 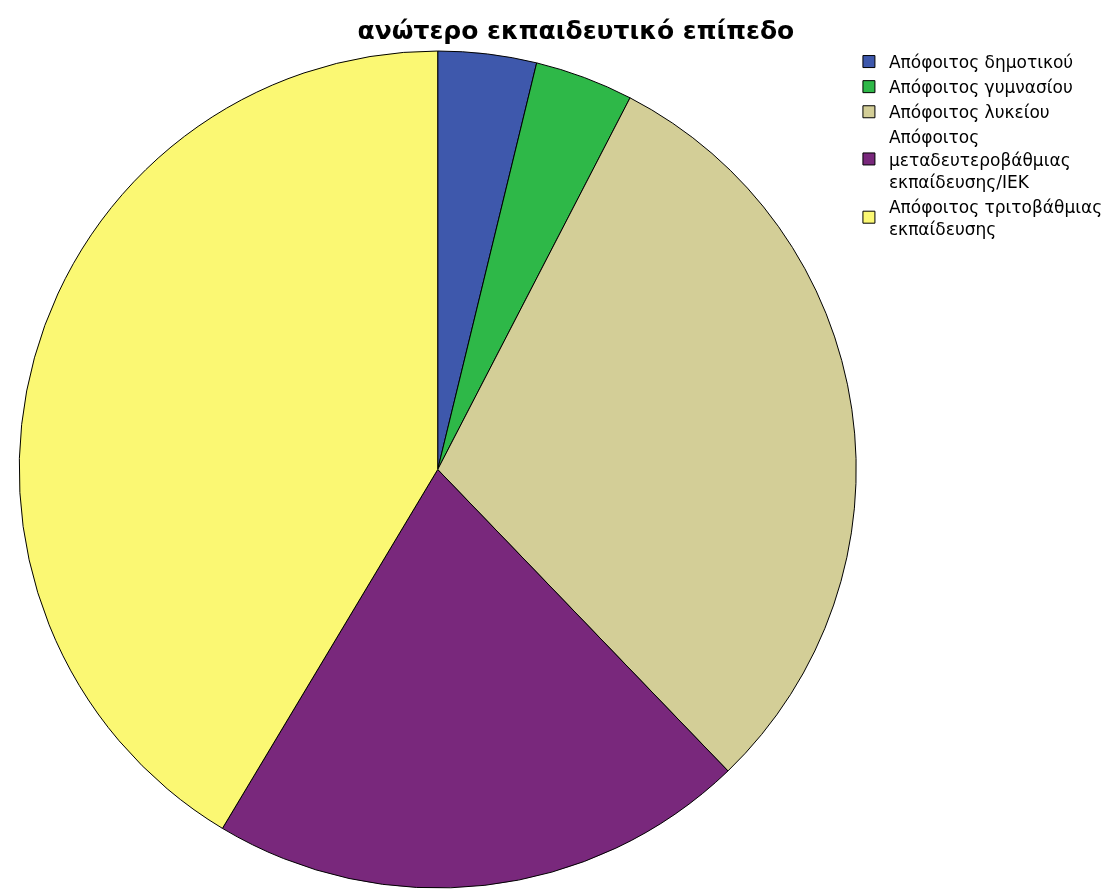 I want to click on legend-label: Απόφοιτος μεταδευτεροβάθμιας εκπαίδευσης/ΙΕΚ, so click(x=979, y=159).